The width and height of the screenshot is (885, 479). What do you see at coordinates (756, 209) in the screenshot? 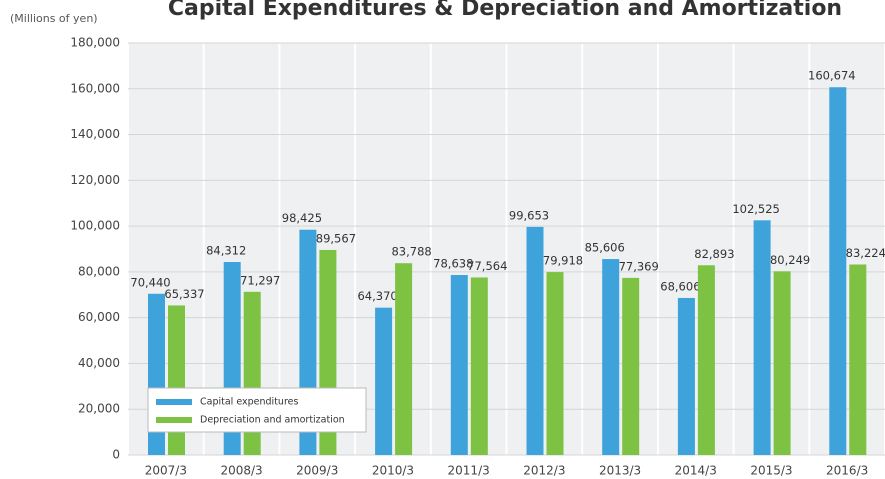
I see `value-label: 102,525` at bounding box center [756, 209].